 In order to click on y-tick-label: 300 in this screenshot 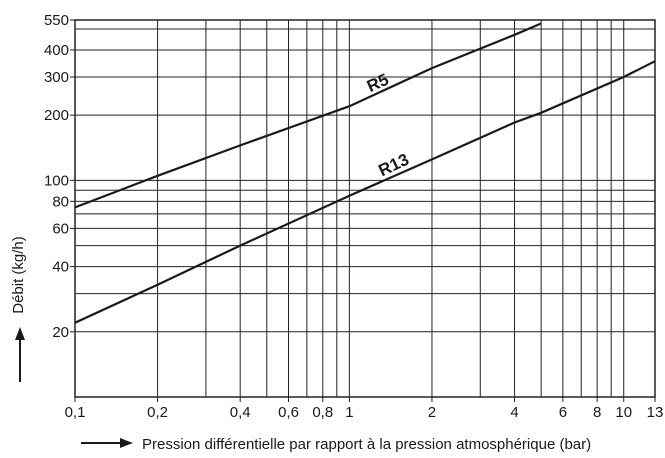, I will do `click(56, 77)`.